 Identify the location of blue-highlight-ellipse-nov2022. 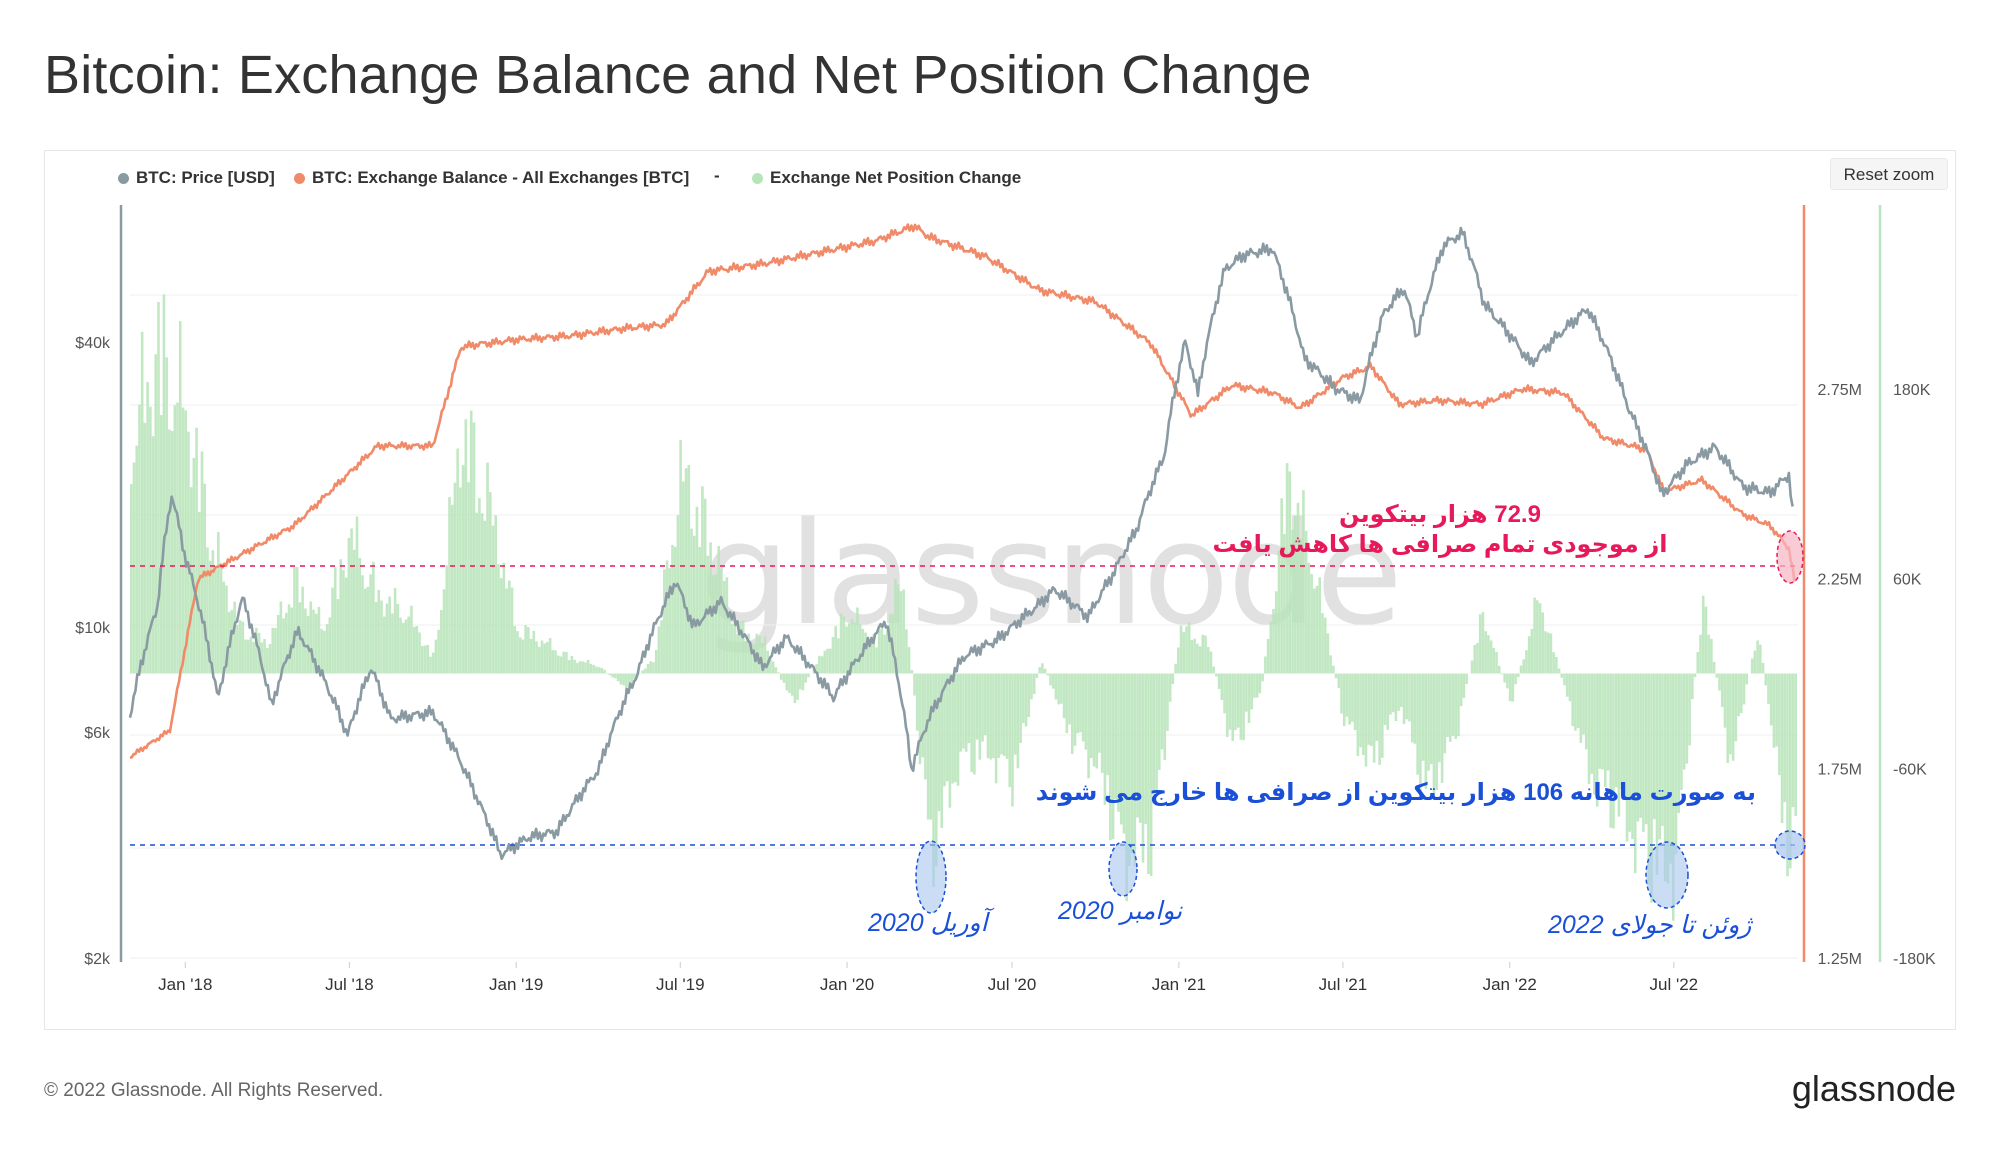
(1790, 845).